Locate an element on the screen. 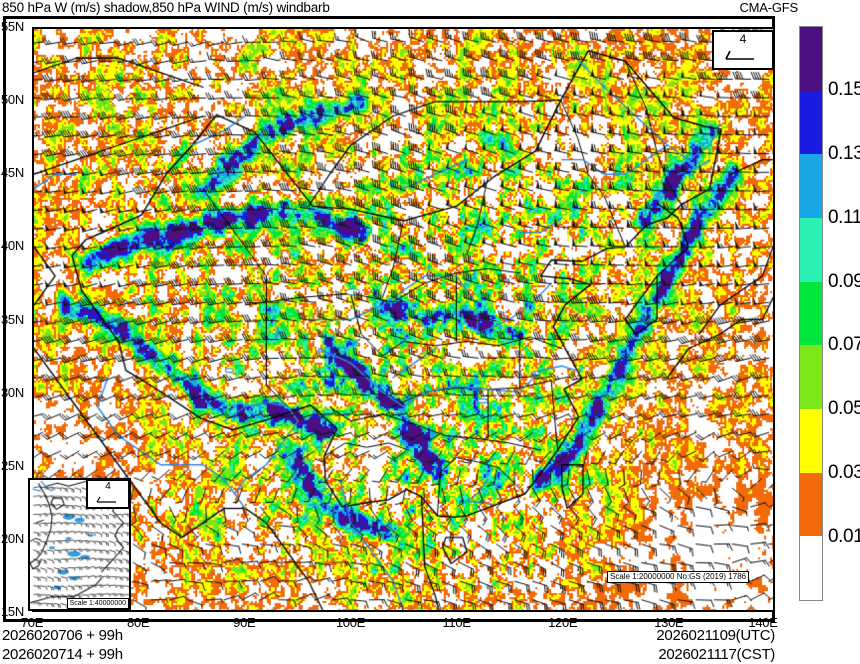 This screenshot has height=664, width=860. windbarb-icon is located at coordinates (739, 55).